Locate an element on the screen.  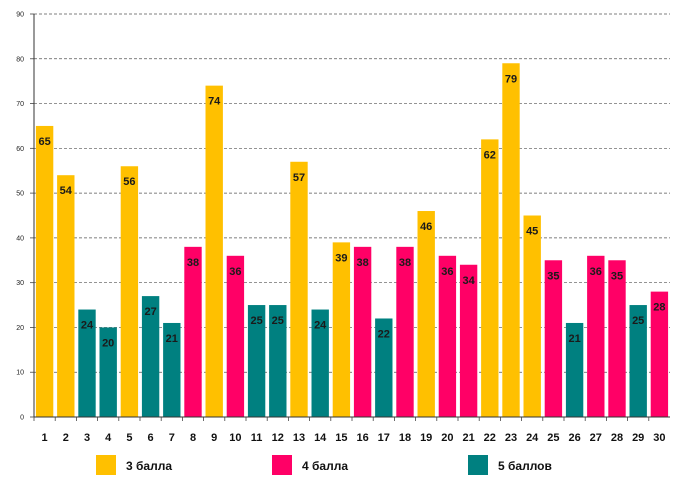
x-tick-label: 13 is located at coordinates (299, 438).